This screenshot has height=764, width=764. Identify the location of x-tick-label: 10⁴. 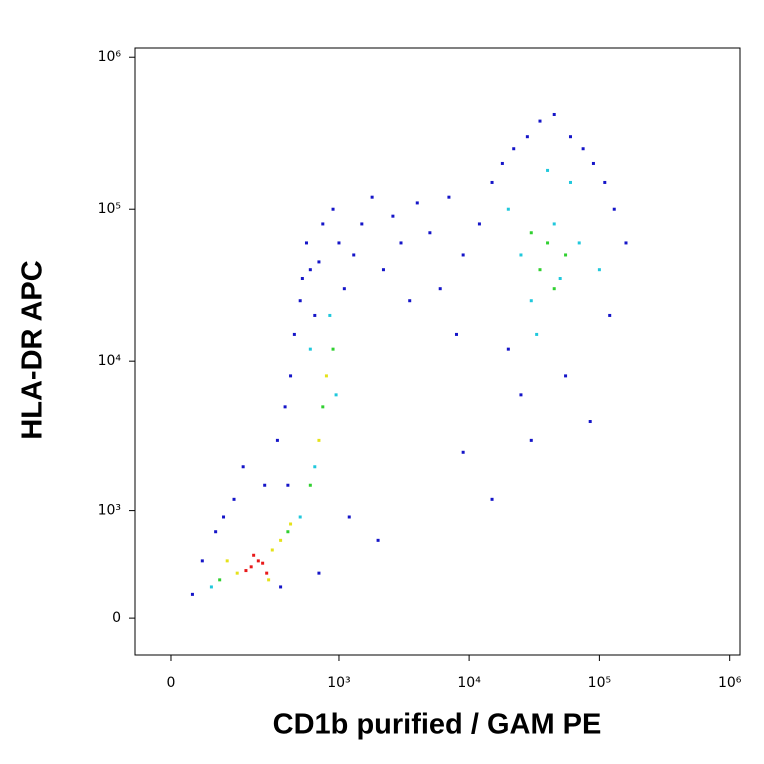
(469, 683).